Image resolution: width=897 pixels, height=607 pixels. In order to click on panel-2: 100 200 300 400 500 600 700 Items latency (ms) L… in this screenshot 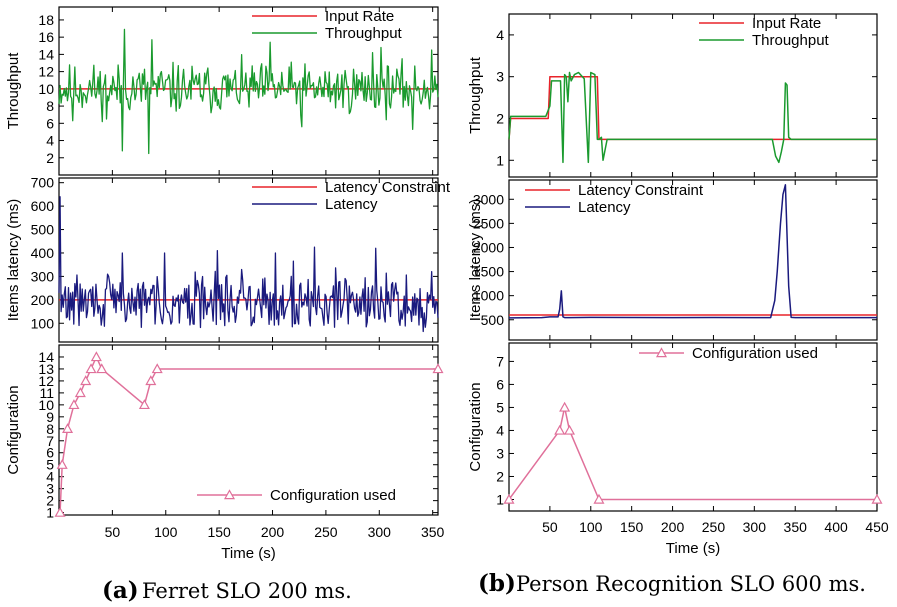, I will do `click(228, 259)`.